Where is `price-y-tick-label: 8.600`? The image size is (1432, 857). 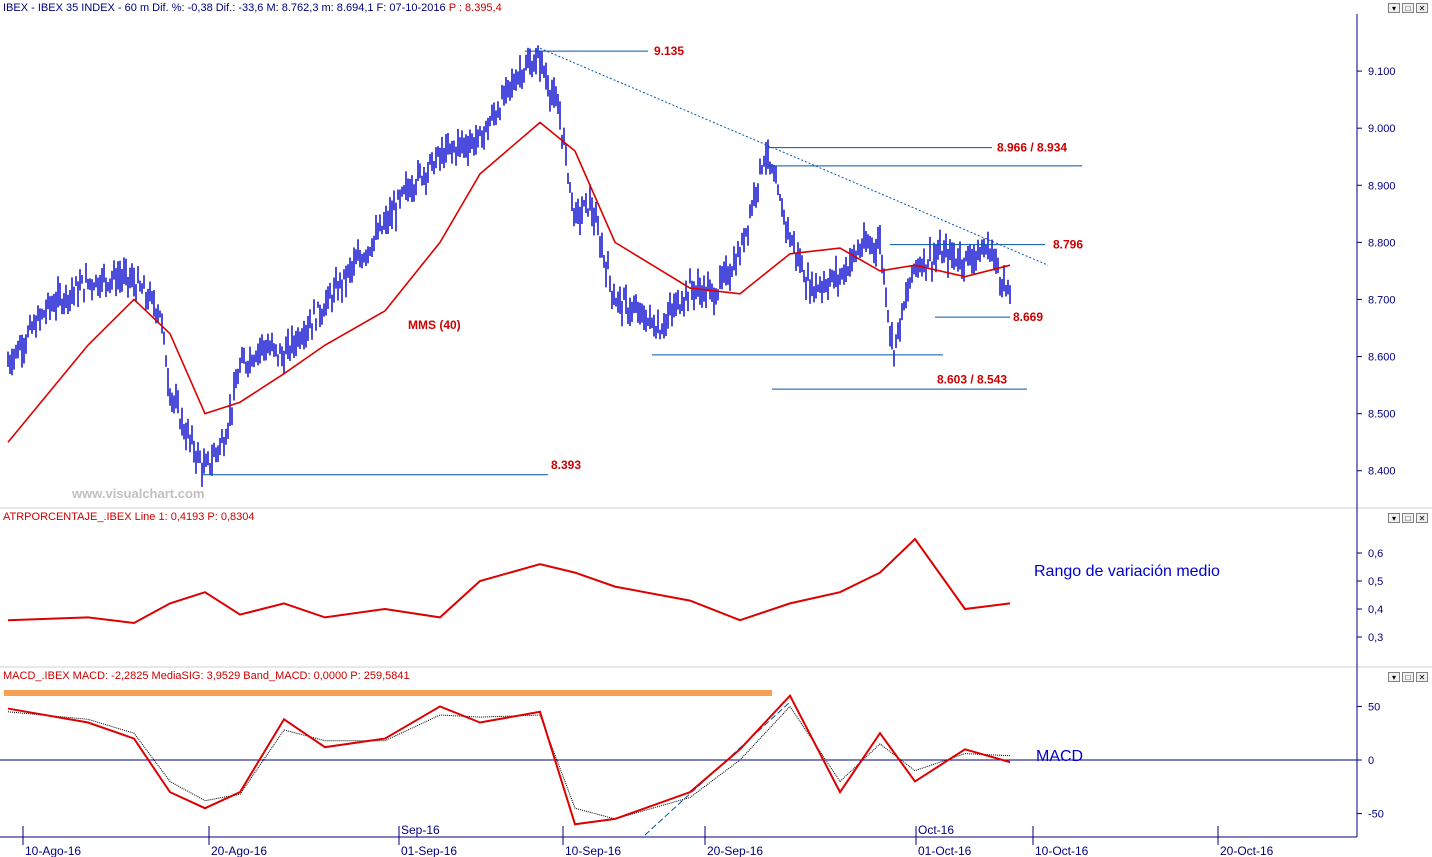 price-y-tick-label: 8.600 is located at coordinates (1382, 358).